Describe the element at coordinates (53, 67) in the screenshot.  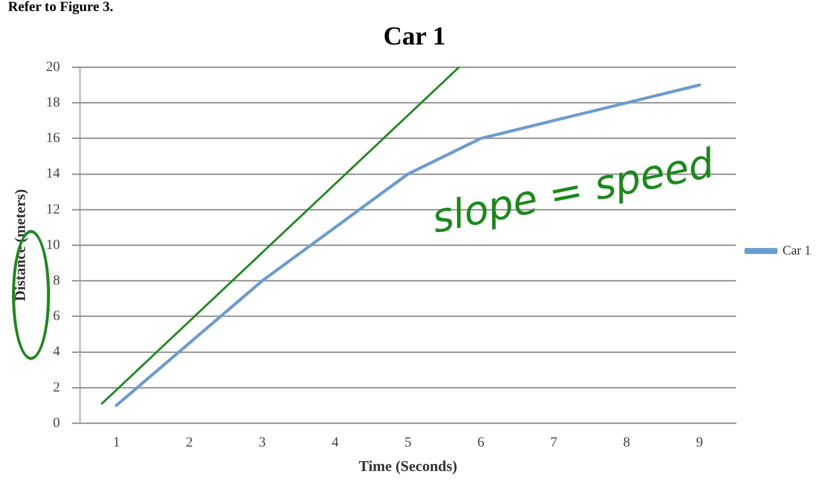
I see `y-tick-label: 20` at that location.